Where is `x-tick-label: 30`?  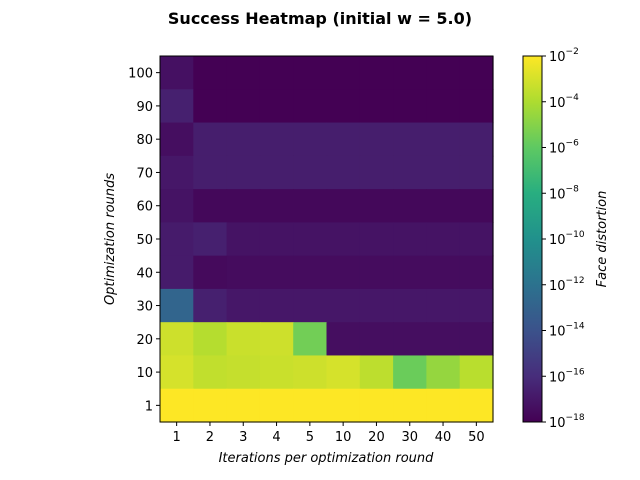
x-tick-label: 30 is located at coordinates (409, 437).